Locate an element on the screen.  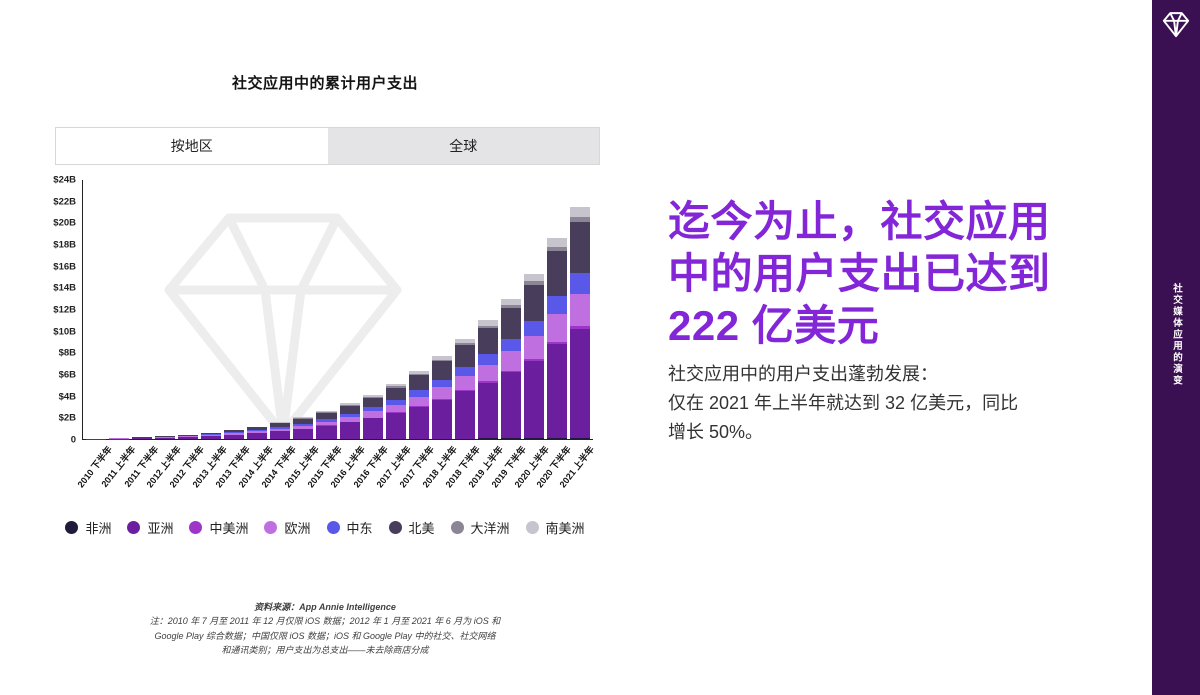
legend-item: 中东 is located at coordinates (349, 527).